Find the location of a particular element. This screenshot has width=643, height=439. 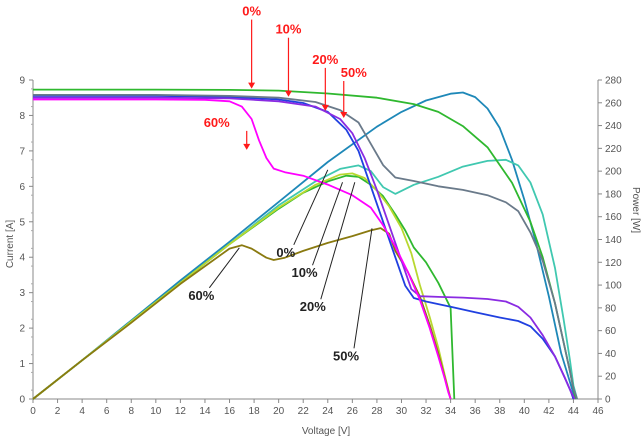

x-tick-label: 8 is located at coordinates (131, 411).